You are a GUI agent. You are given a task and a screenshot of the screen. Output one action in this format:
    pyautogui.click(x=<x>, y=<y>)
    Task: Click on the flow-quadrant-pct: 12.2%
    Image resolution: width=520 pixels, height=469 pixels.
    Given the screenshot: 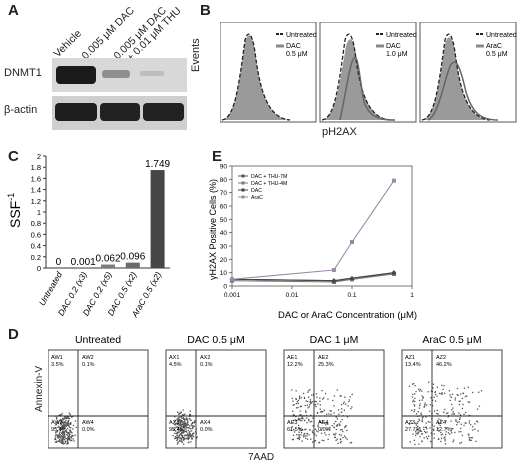 What is the action you would take?
    pyautogui.click(x=295, y=365)
    